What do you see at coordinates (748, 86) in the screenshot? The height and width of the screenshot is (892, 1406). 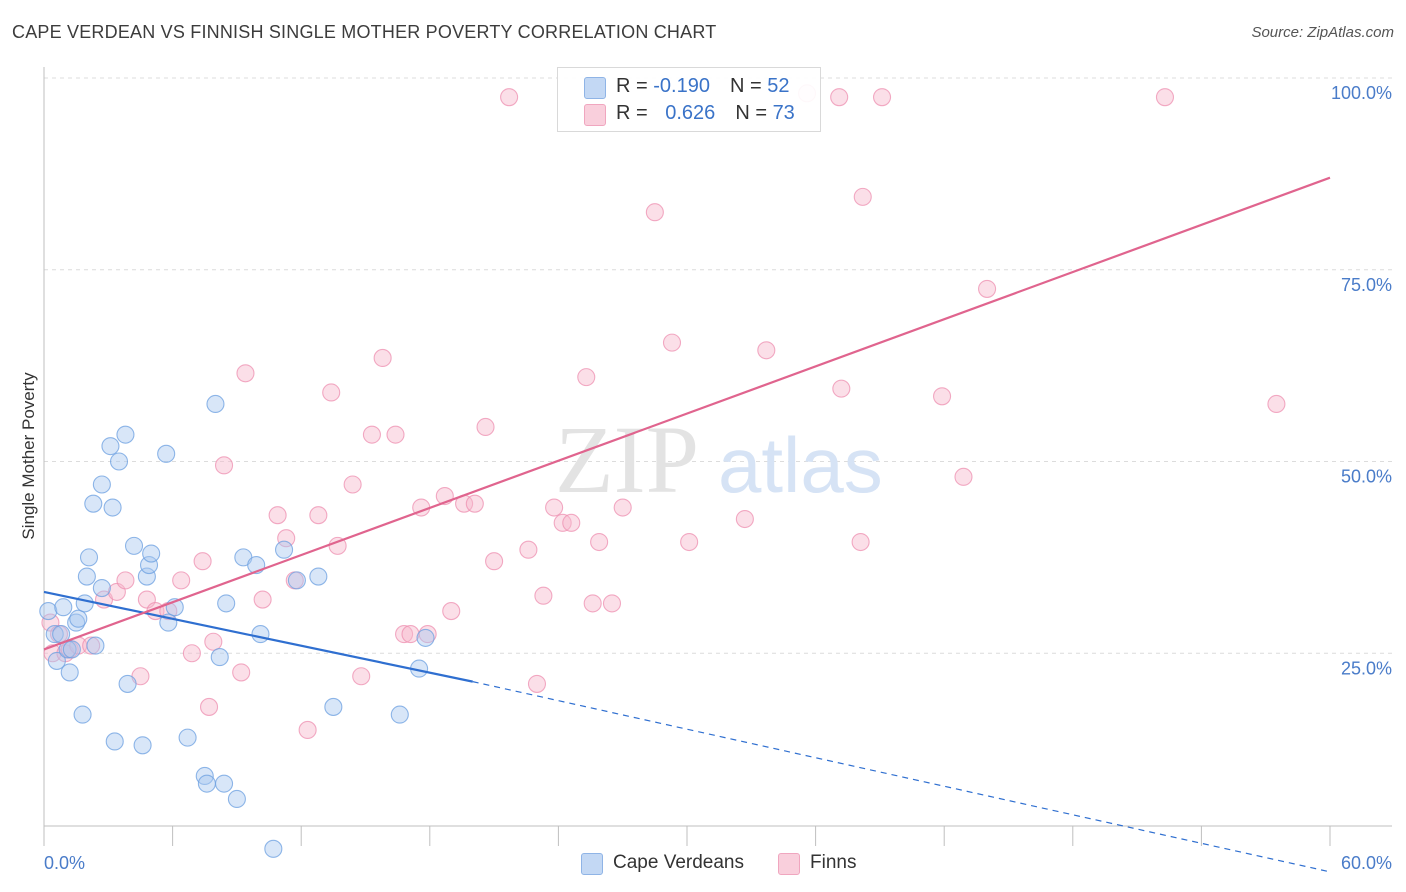 I see `legend-n-label: N =` at bounding box center [748, 86].